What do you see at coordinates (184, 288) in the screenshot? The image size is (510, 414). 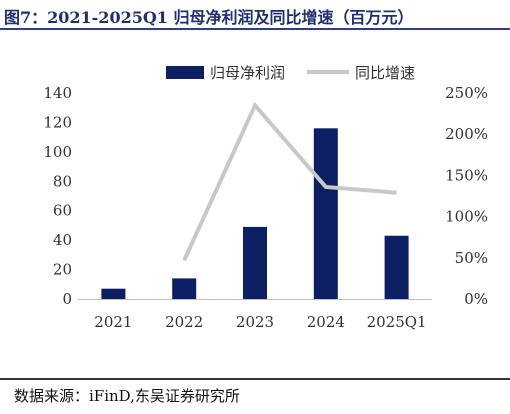 I see `bar-2022` at bounding box center [184, 288].